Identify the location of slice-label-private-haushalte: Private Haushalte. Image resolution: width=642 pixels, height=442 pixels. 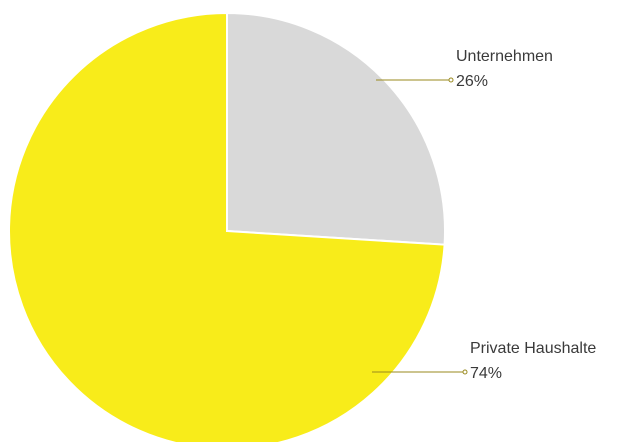
(533, 348).